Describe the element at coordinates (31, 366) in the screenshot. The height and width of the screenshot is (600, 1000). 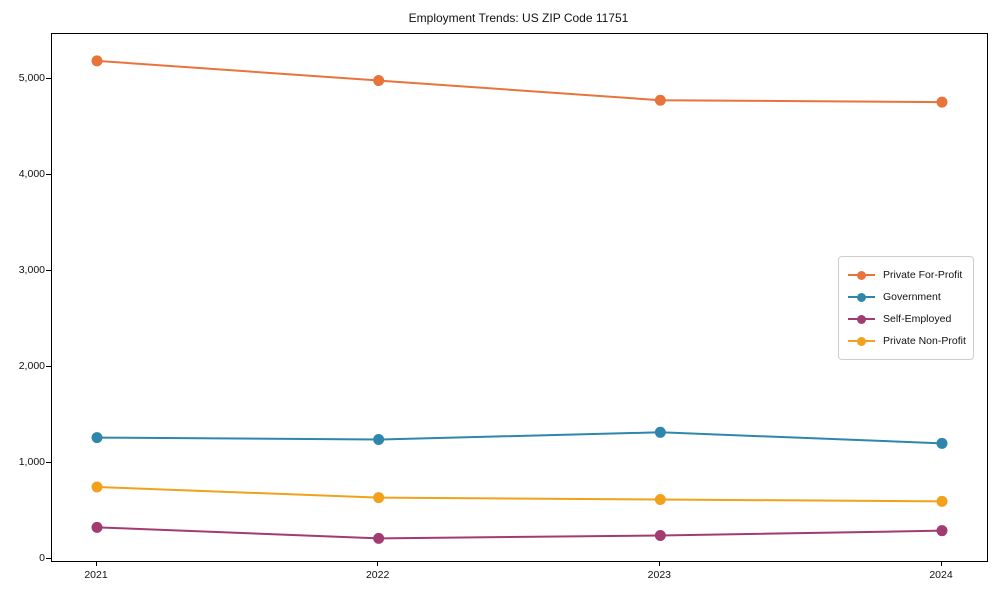
I see `y-tick-label: 2,000` at that location.